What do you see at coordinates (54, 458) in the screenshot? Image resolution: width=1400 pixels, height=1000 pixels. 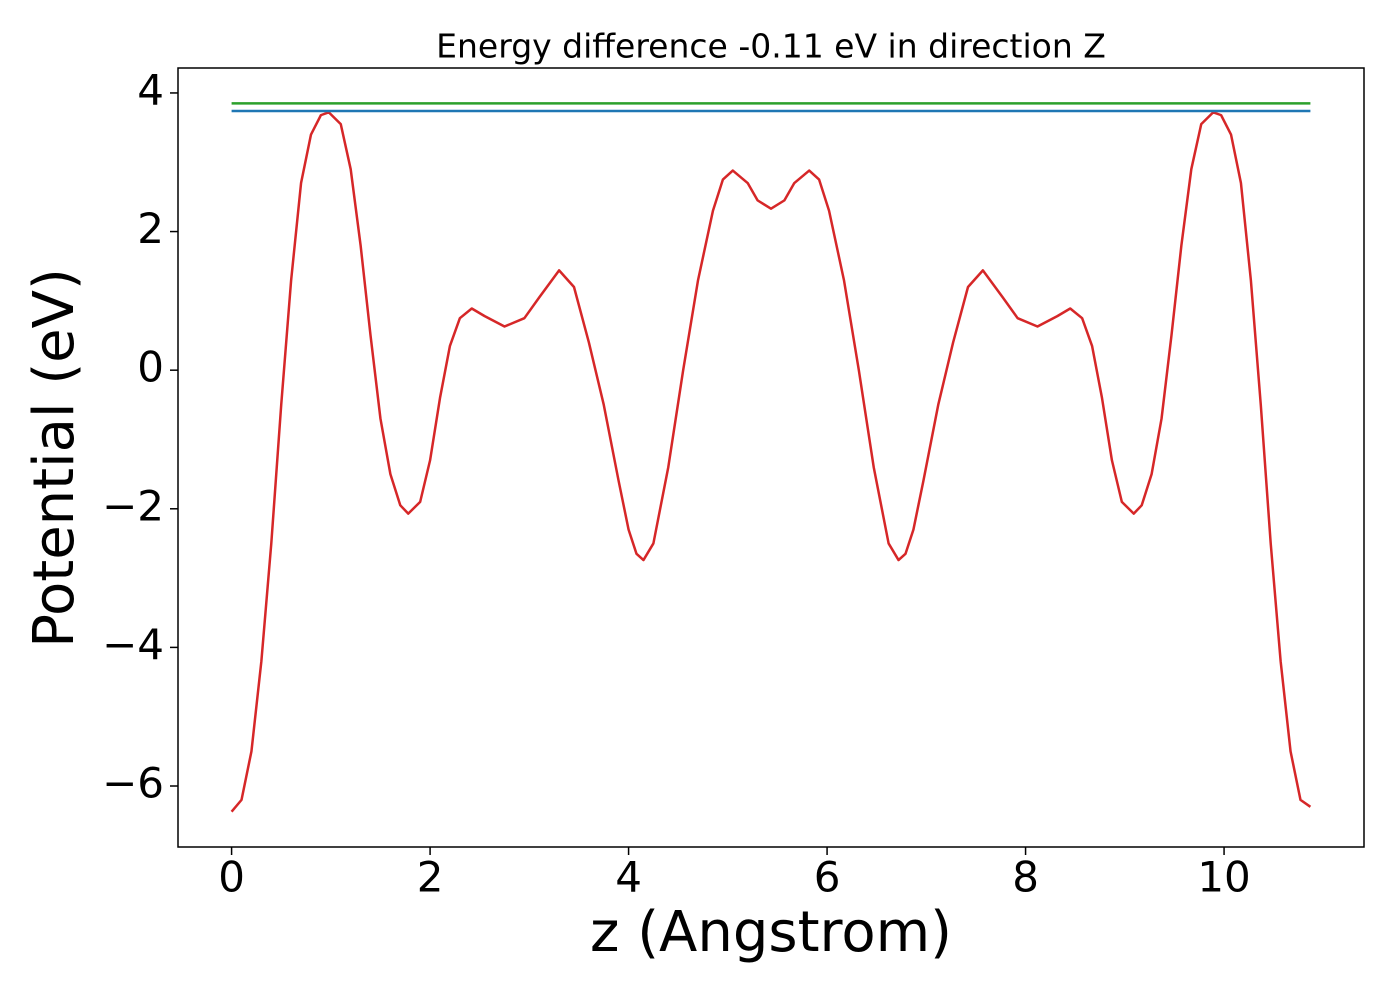 I see `y-axis-label: Potential (eV)` at bounding box center [54, 458].